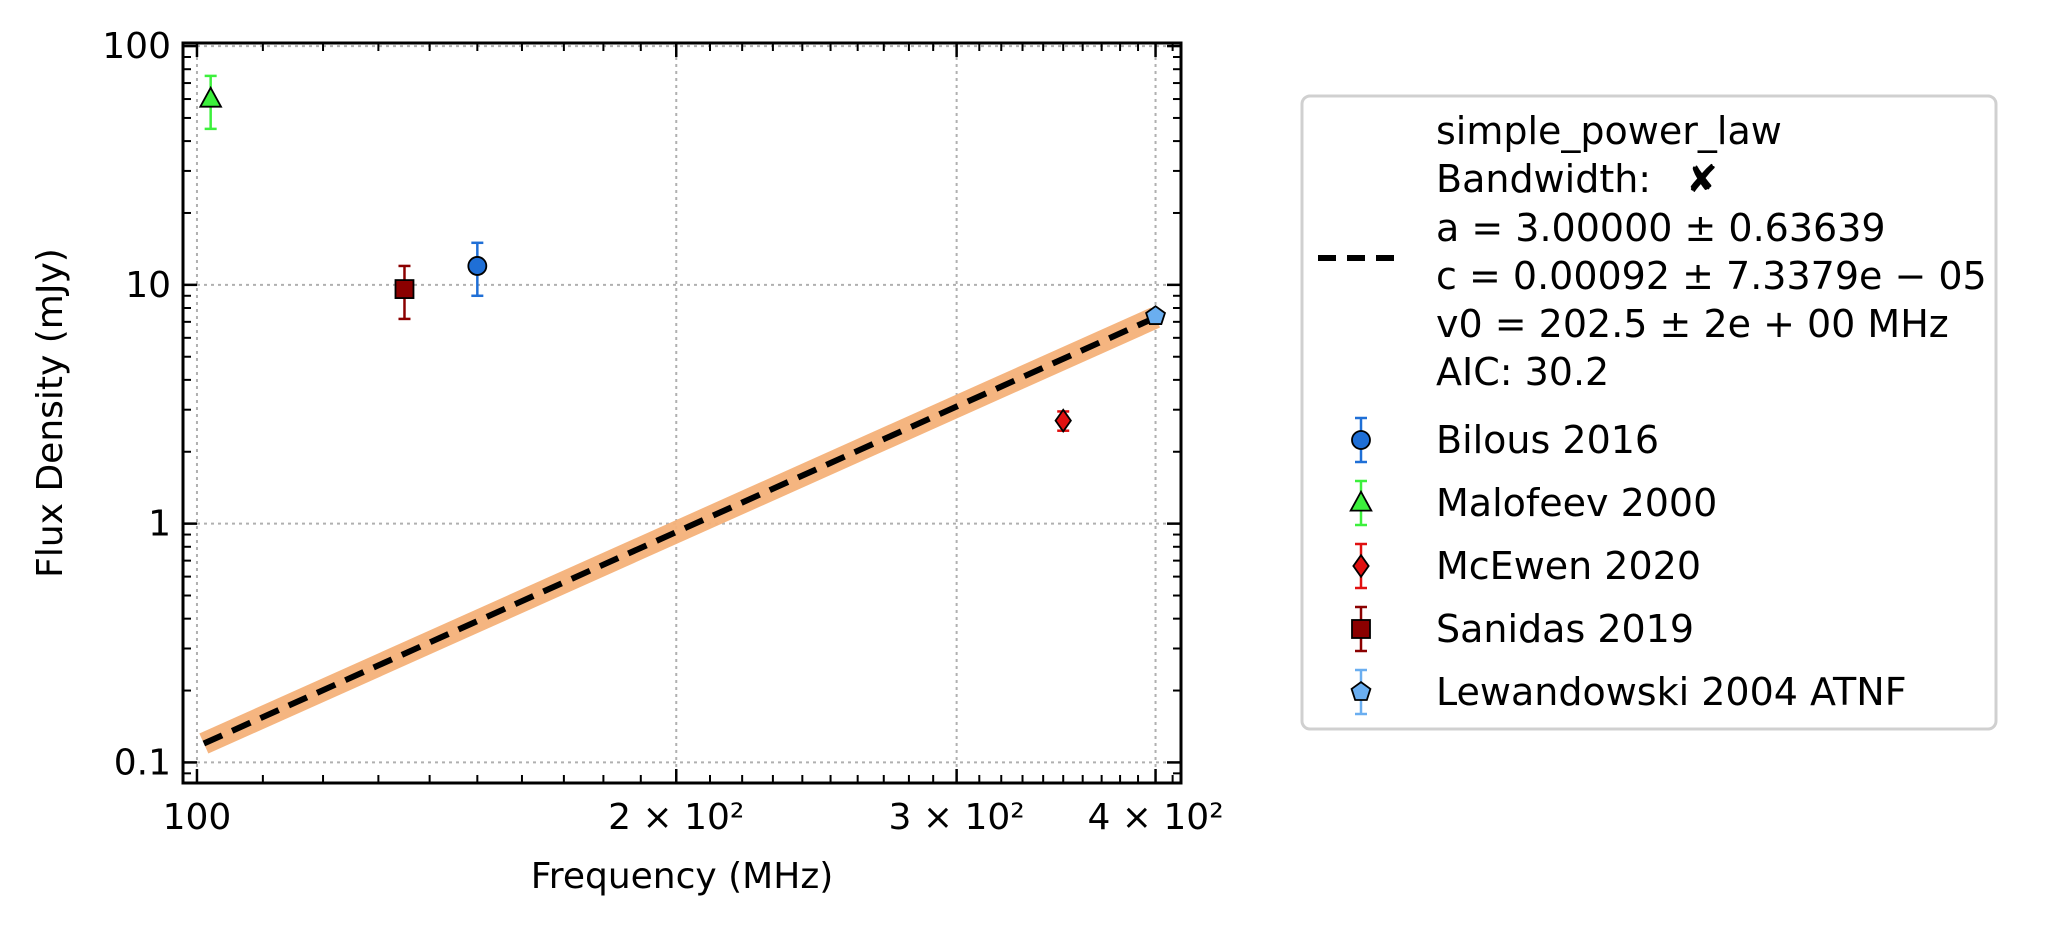 The width and height of the screenshot is (2055, 927). I want to click on legend-label: Bilous 2016, so click(1547, 440).